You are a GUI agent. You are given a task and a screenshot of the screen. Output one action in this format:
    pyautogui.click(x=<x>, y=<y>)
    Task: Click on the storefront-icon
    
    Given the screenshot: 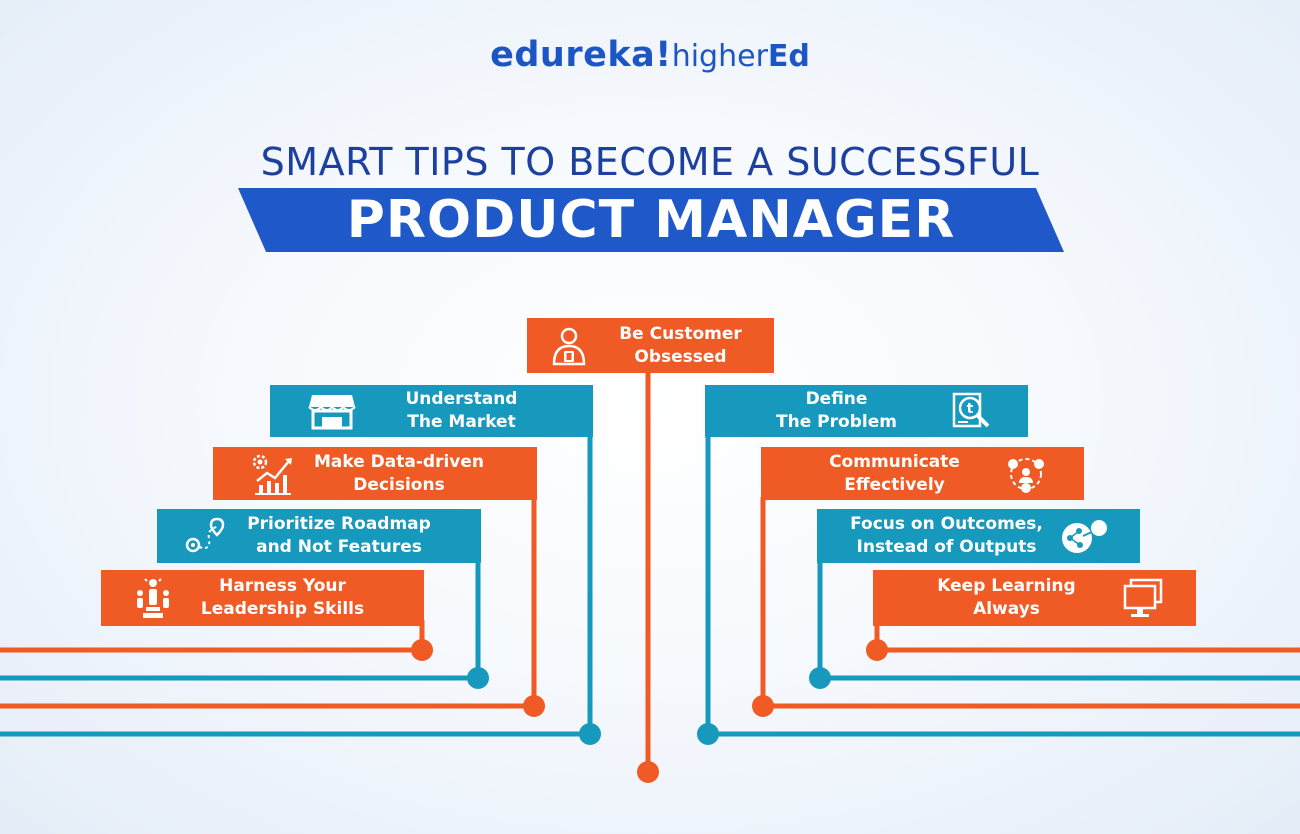 What is the action you would take?
    pyautogui.click(x=332, y=411)
    